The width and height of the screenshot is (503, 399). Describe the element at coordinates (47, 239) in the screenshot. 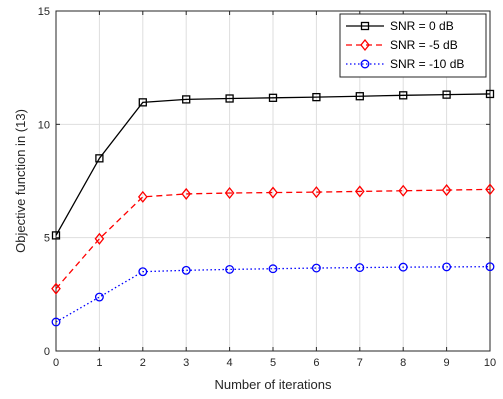

I see `y-tick-label: 5` at that location.